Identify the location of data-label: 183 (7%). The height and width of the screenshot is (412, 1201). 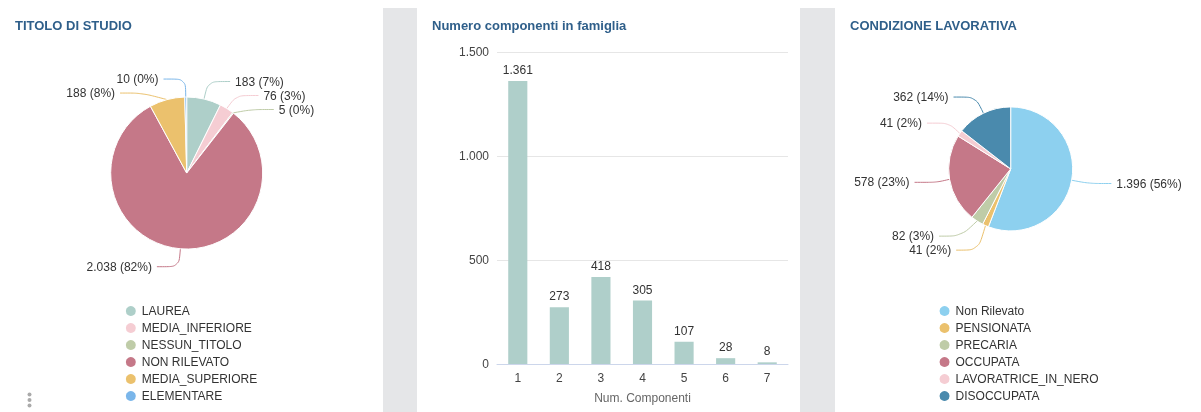
(259, 81).